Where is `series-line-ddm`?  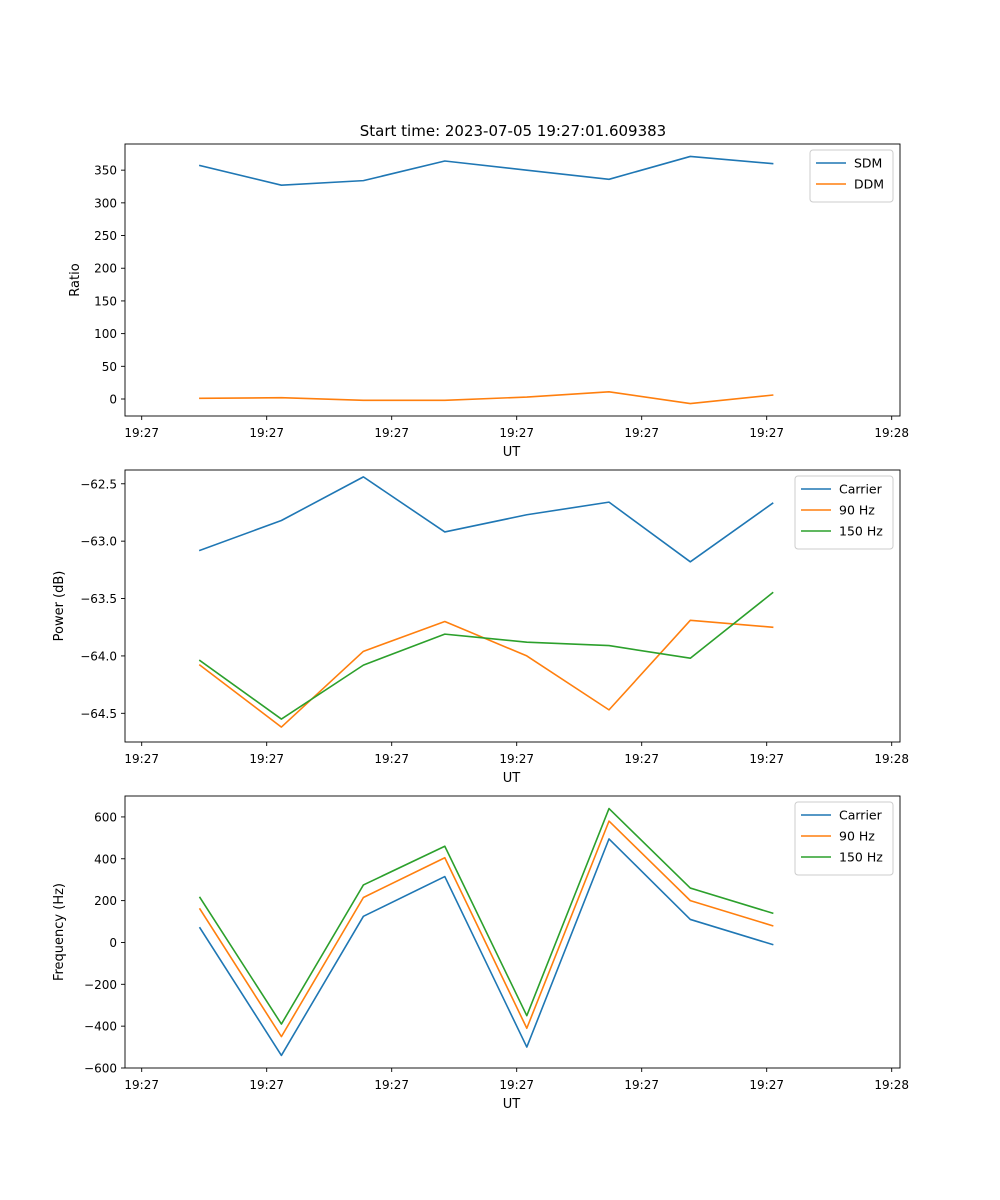 series-line-ddm is located at coordinates (486, 398).